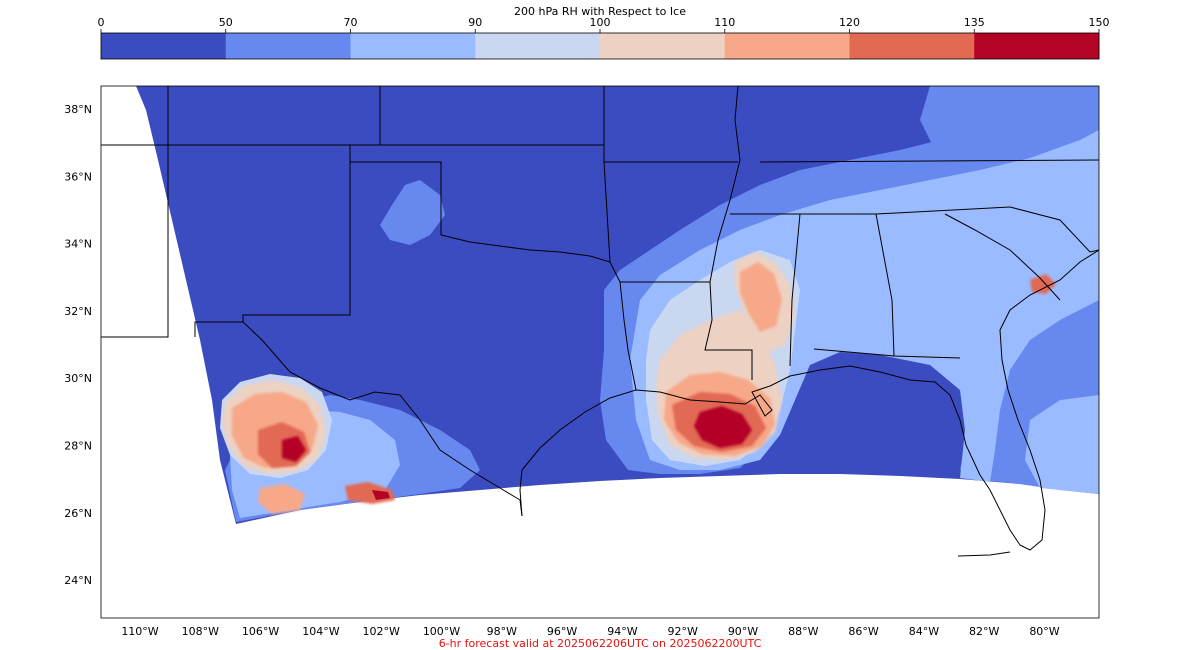  Describe the element at coordinates (381, 631) in the screenshot. I see `longitude-label: 102°W` at that location.